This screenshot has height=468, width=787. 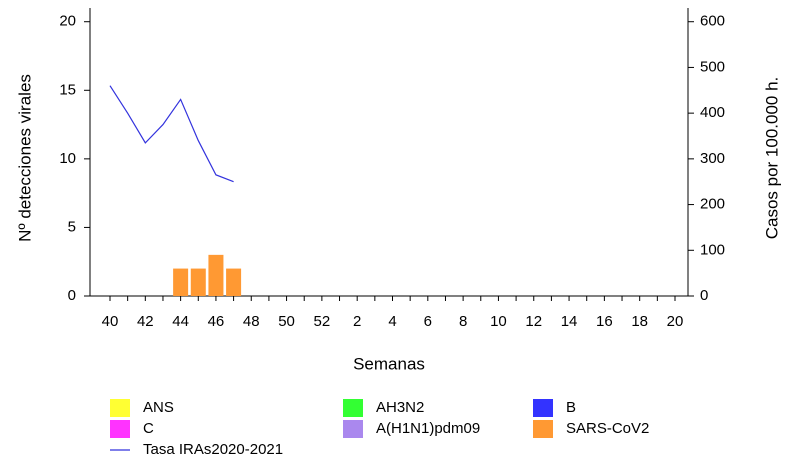 I want to click on y2-tick-label: 500, so click(x=712, y=66).